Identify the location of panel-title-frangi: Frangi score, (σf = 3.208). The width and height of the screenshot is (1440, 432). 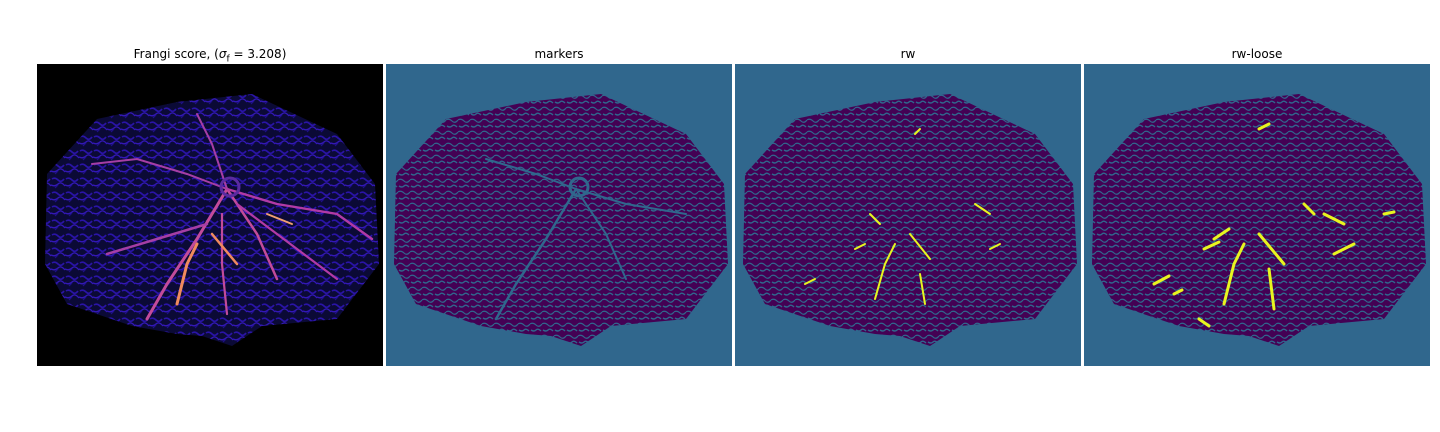
(210, 54).